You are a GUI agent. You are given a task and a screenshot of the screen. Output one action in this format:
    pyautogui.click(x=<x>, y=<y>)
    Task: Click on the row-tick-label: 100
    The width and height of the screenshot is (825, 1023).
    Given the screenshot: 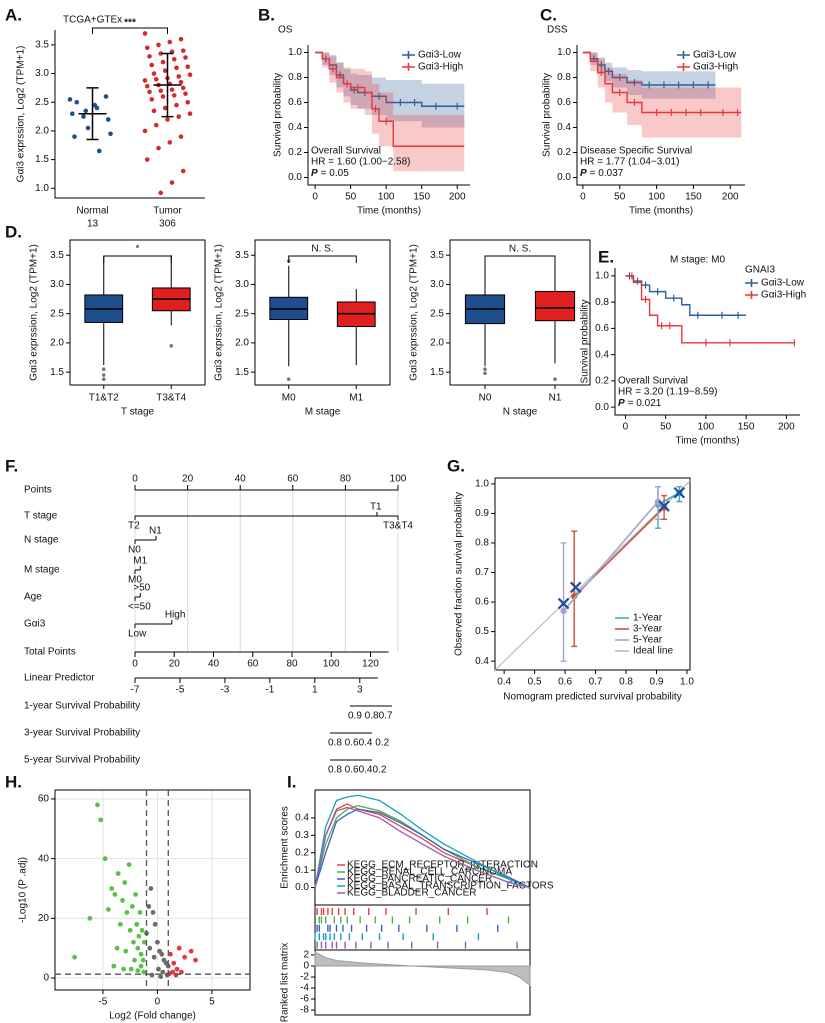 What is the action you would take?
    pyautogui.click(x=331, y=664)
    